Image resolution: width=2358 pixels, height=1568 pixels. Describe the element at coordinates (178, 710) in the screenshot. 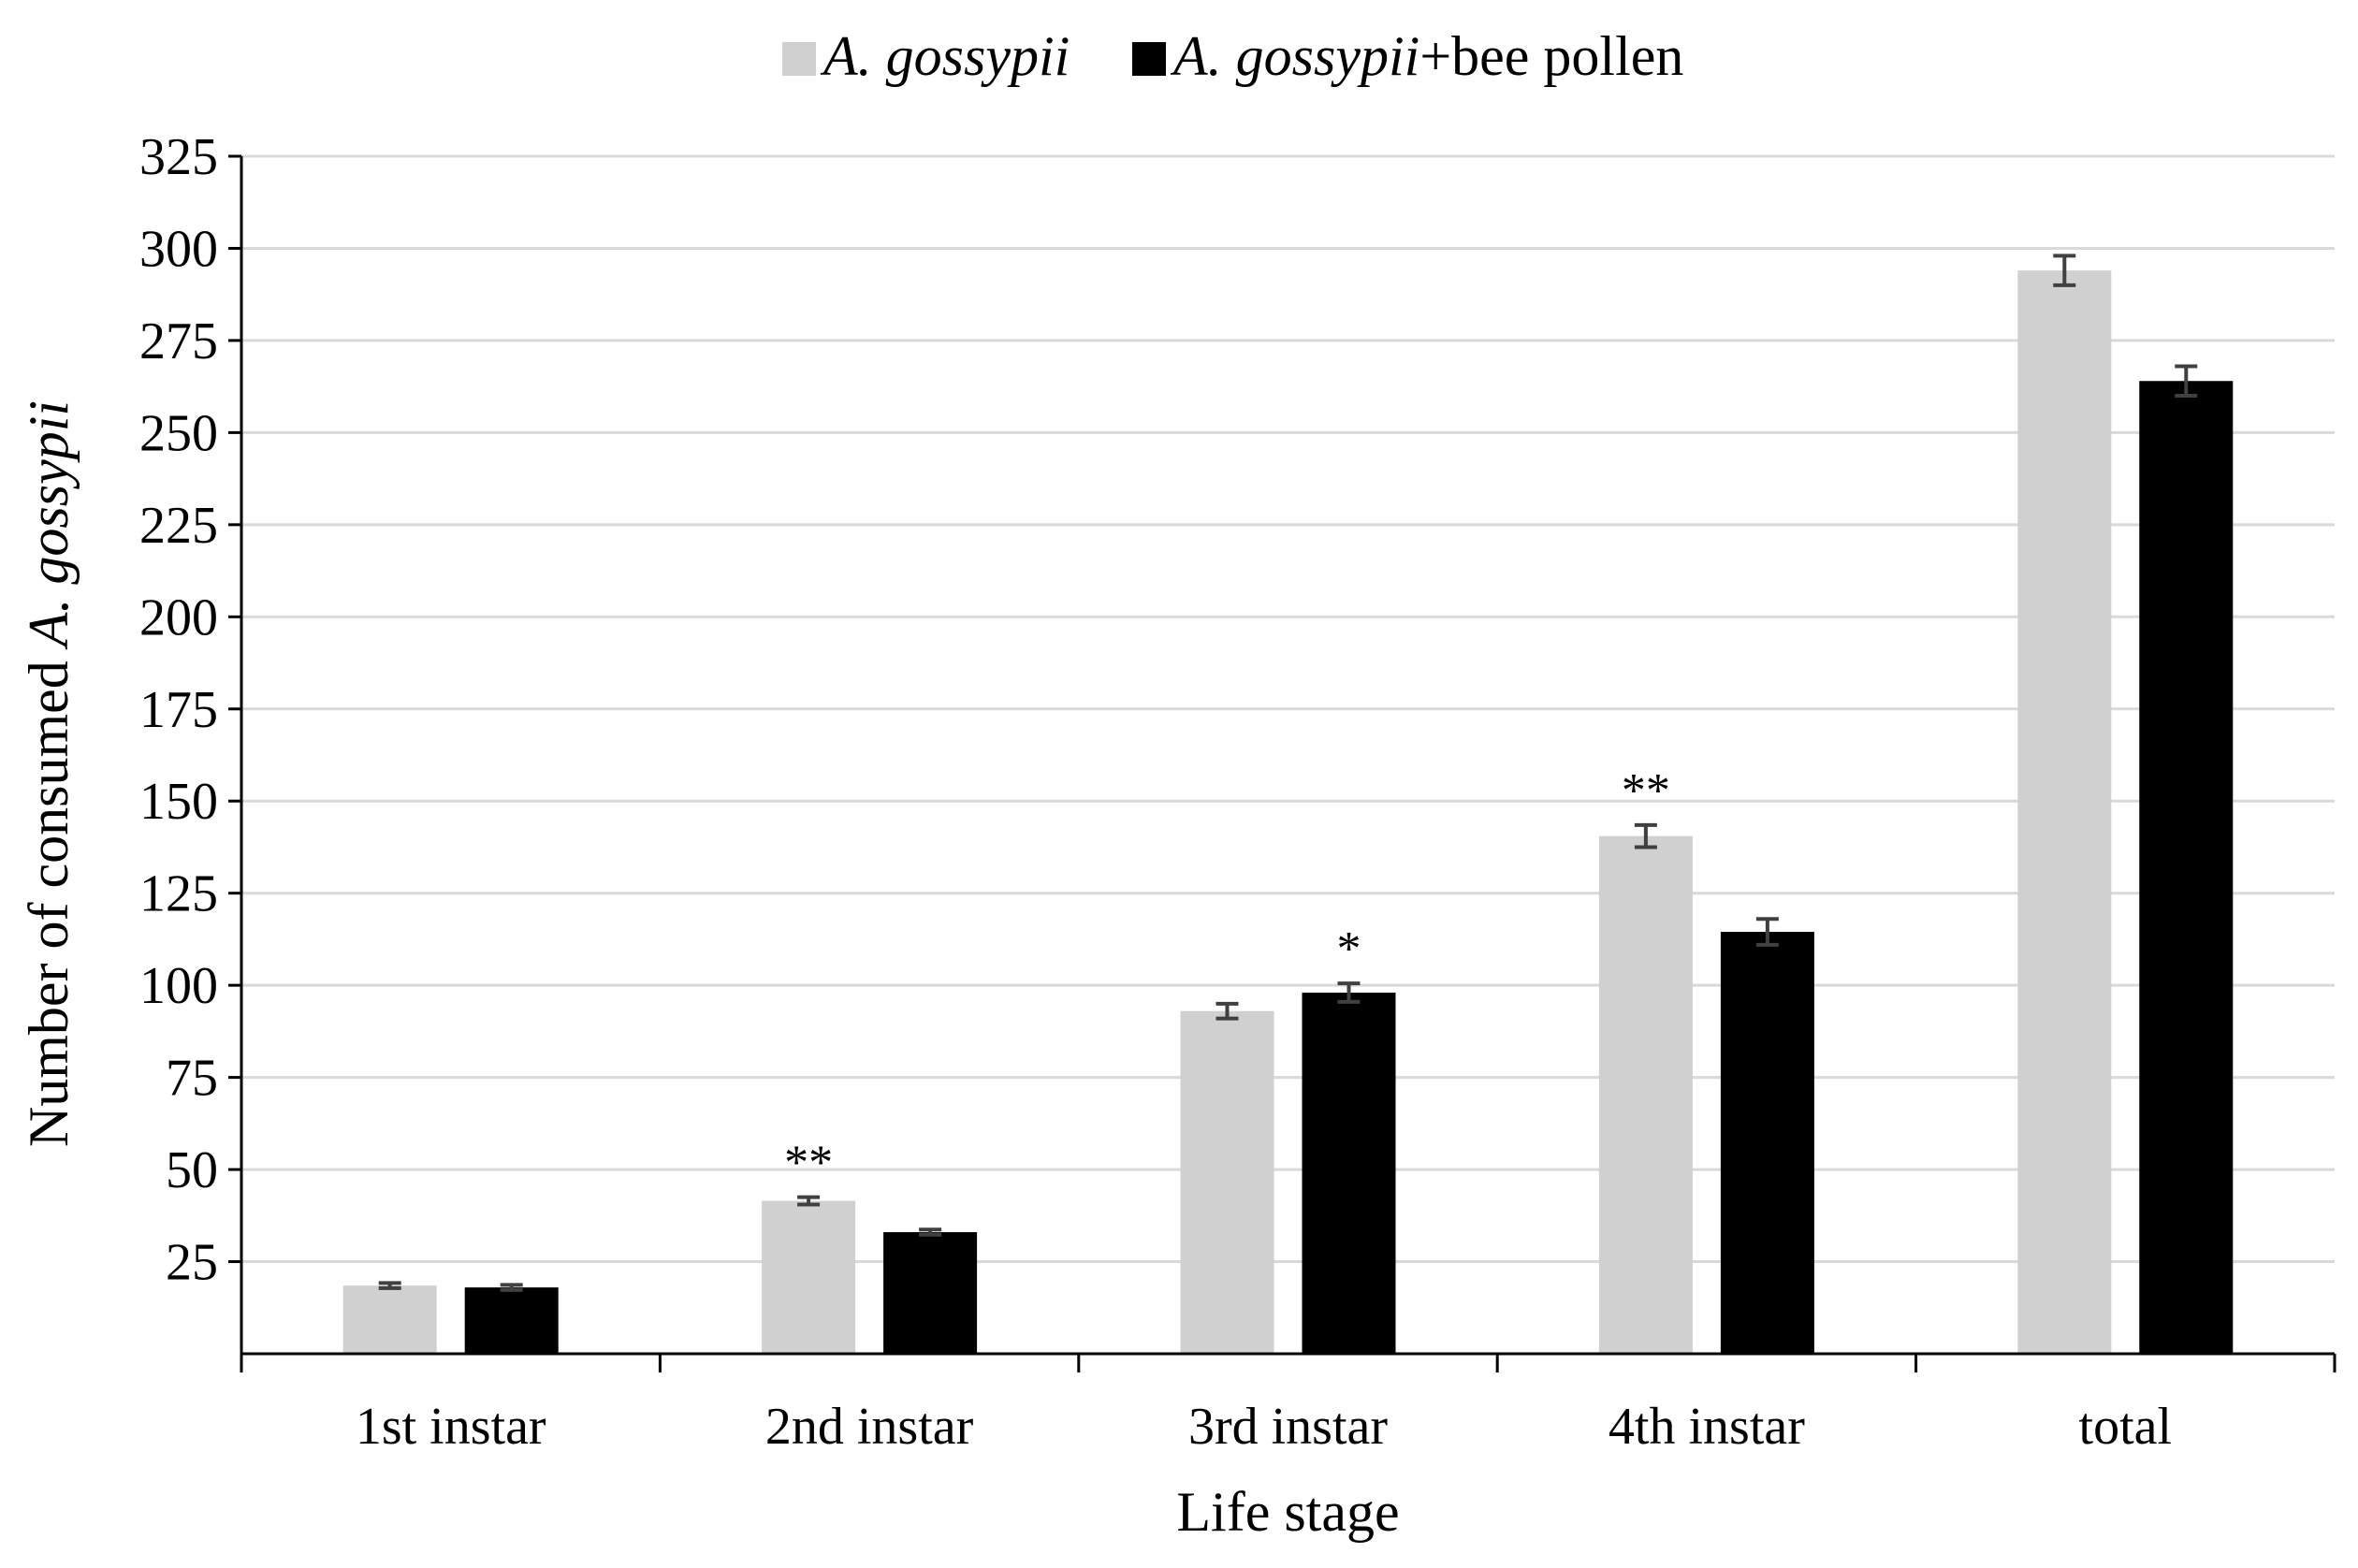

I see `y-tick-label: 175` at that location.